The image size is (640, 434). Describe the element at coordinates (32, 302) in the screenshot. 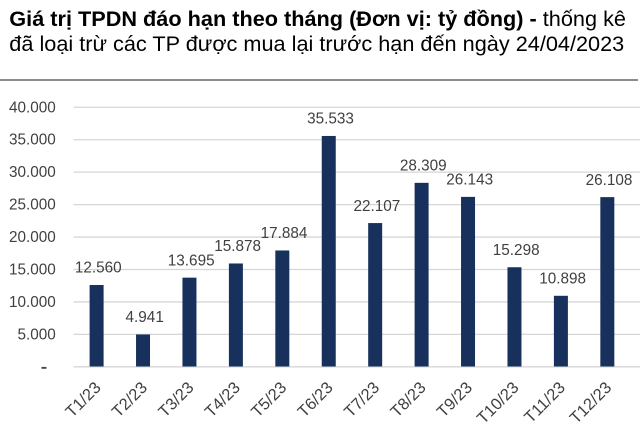

I see `svg-text: 10.000` at that location.